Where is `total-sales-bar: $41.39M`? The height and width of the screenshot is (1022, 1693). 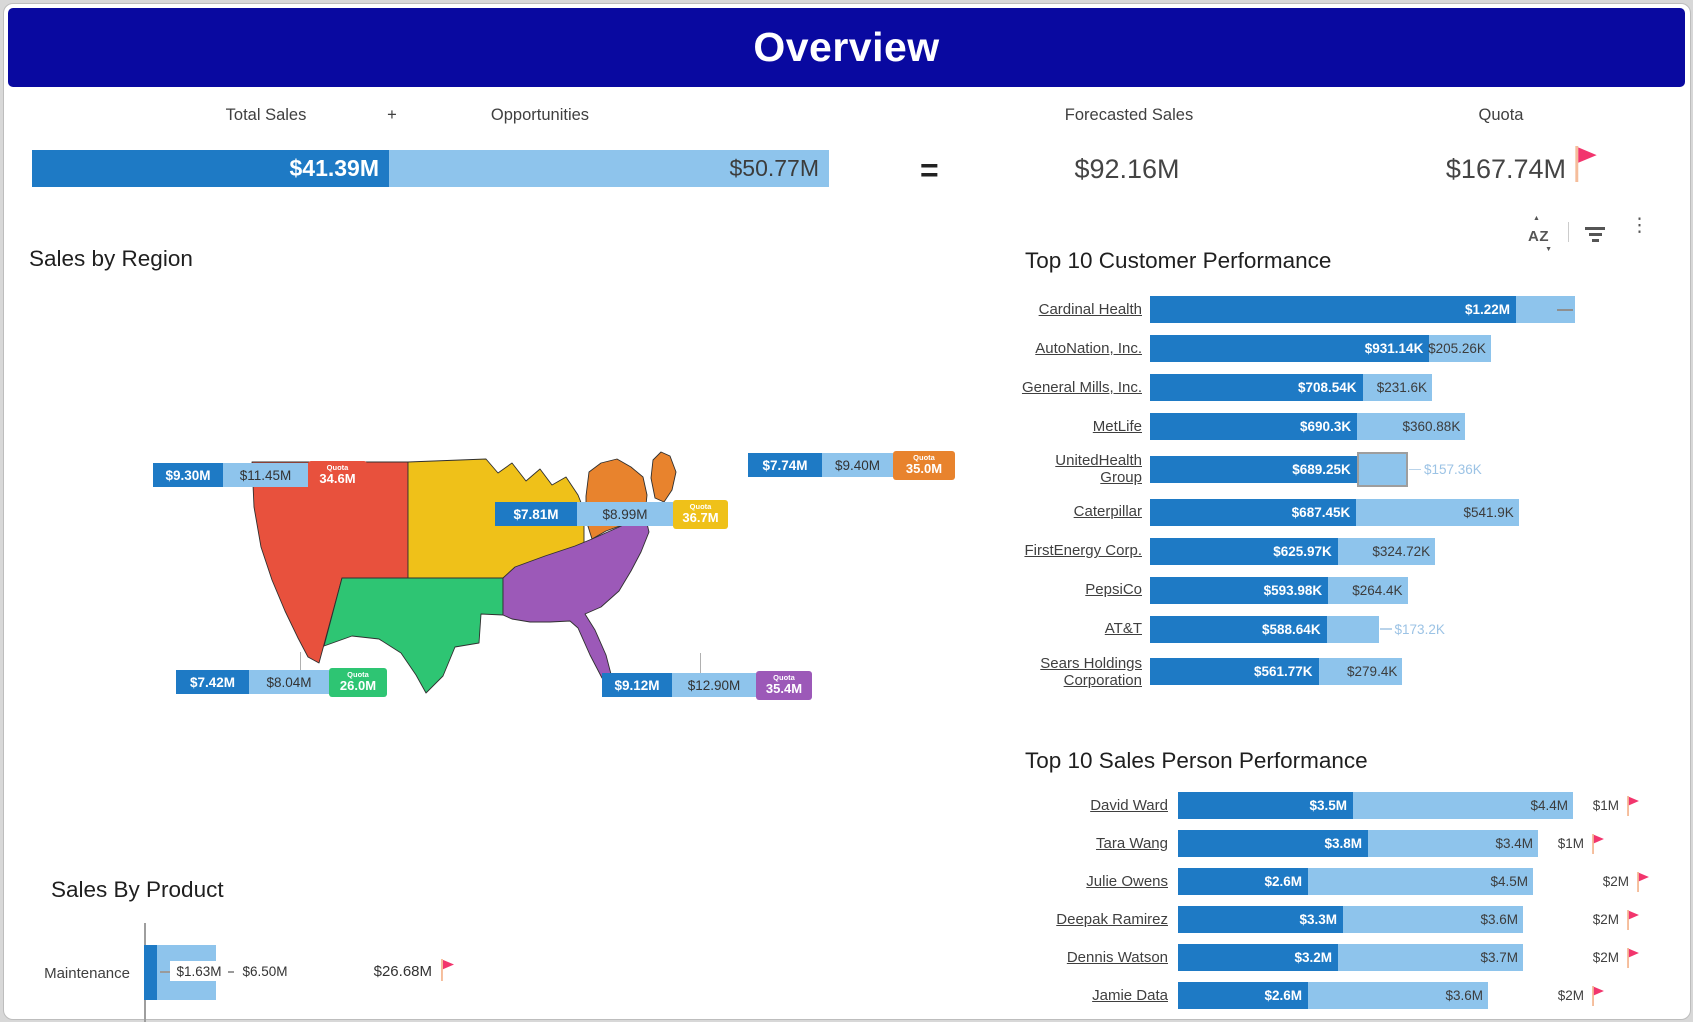 total-sales-bar: $41.39M is located at coordinates (210, 168).